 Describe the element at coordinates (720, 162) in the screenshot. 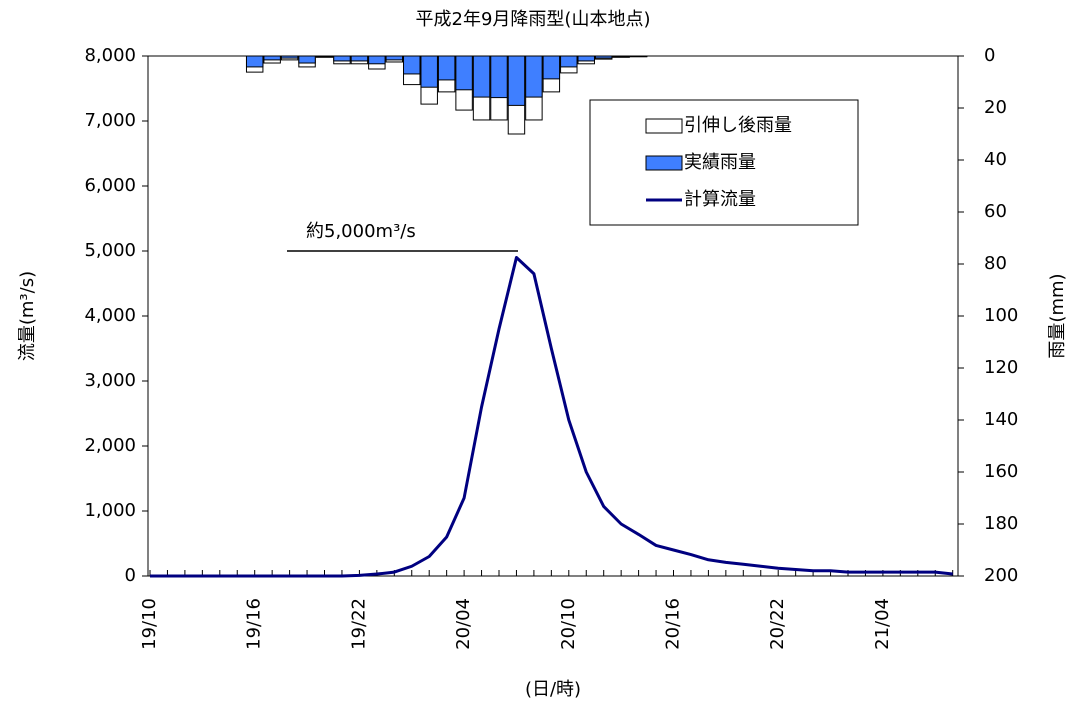

I see `legend-label: 実績雨量` at that location.